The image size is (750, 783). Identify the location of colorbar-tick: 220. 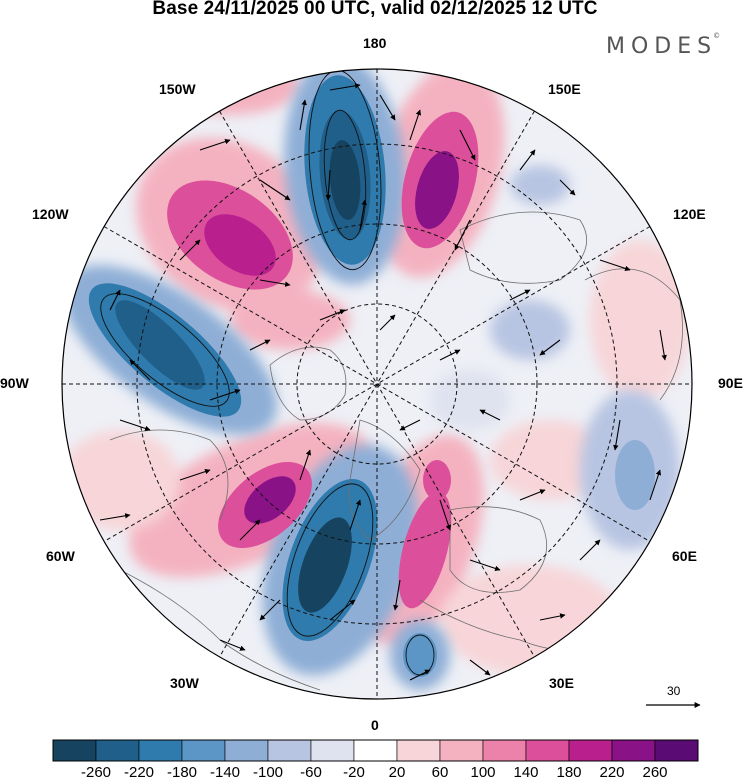
(612, 772).